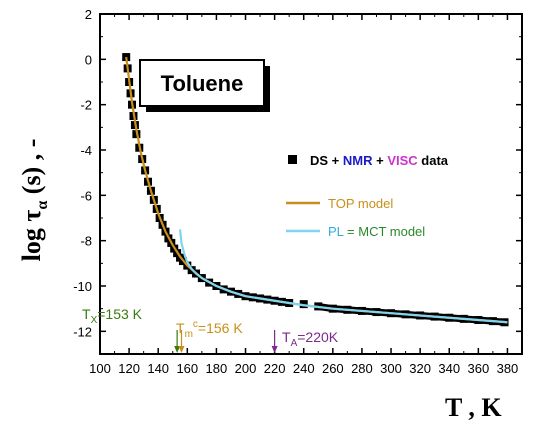 Image resolution: width=550 pixels, height=434 pixels. I want to click on title-box: Toluene, so click(204, 85).